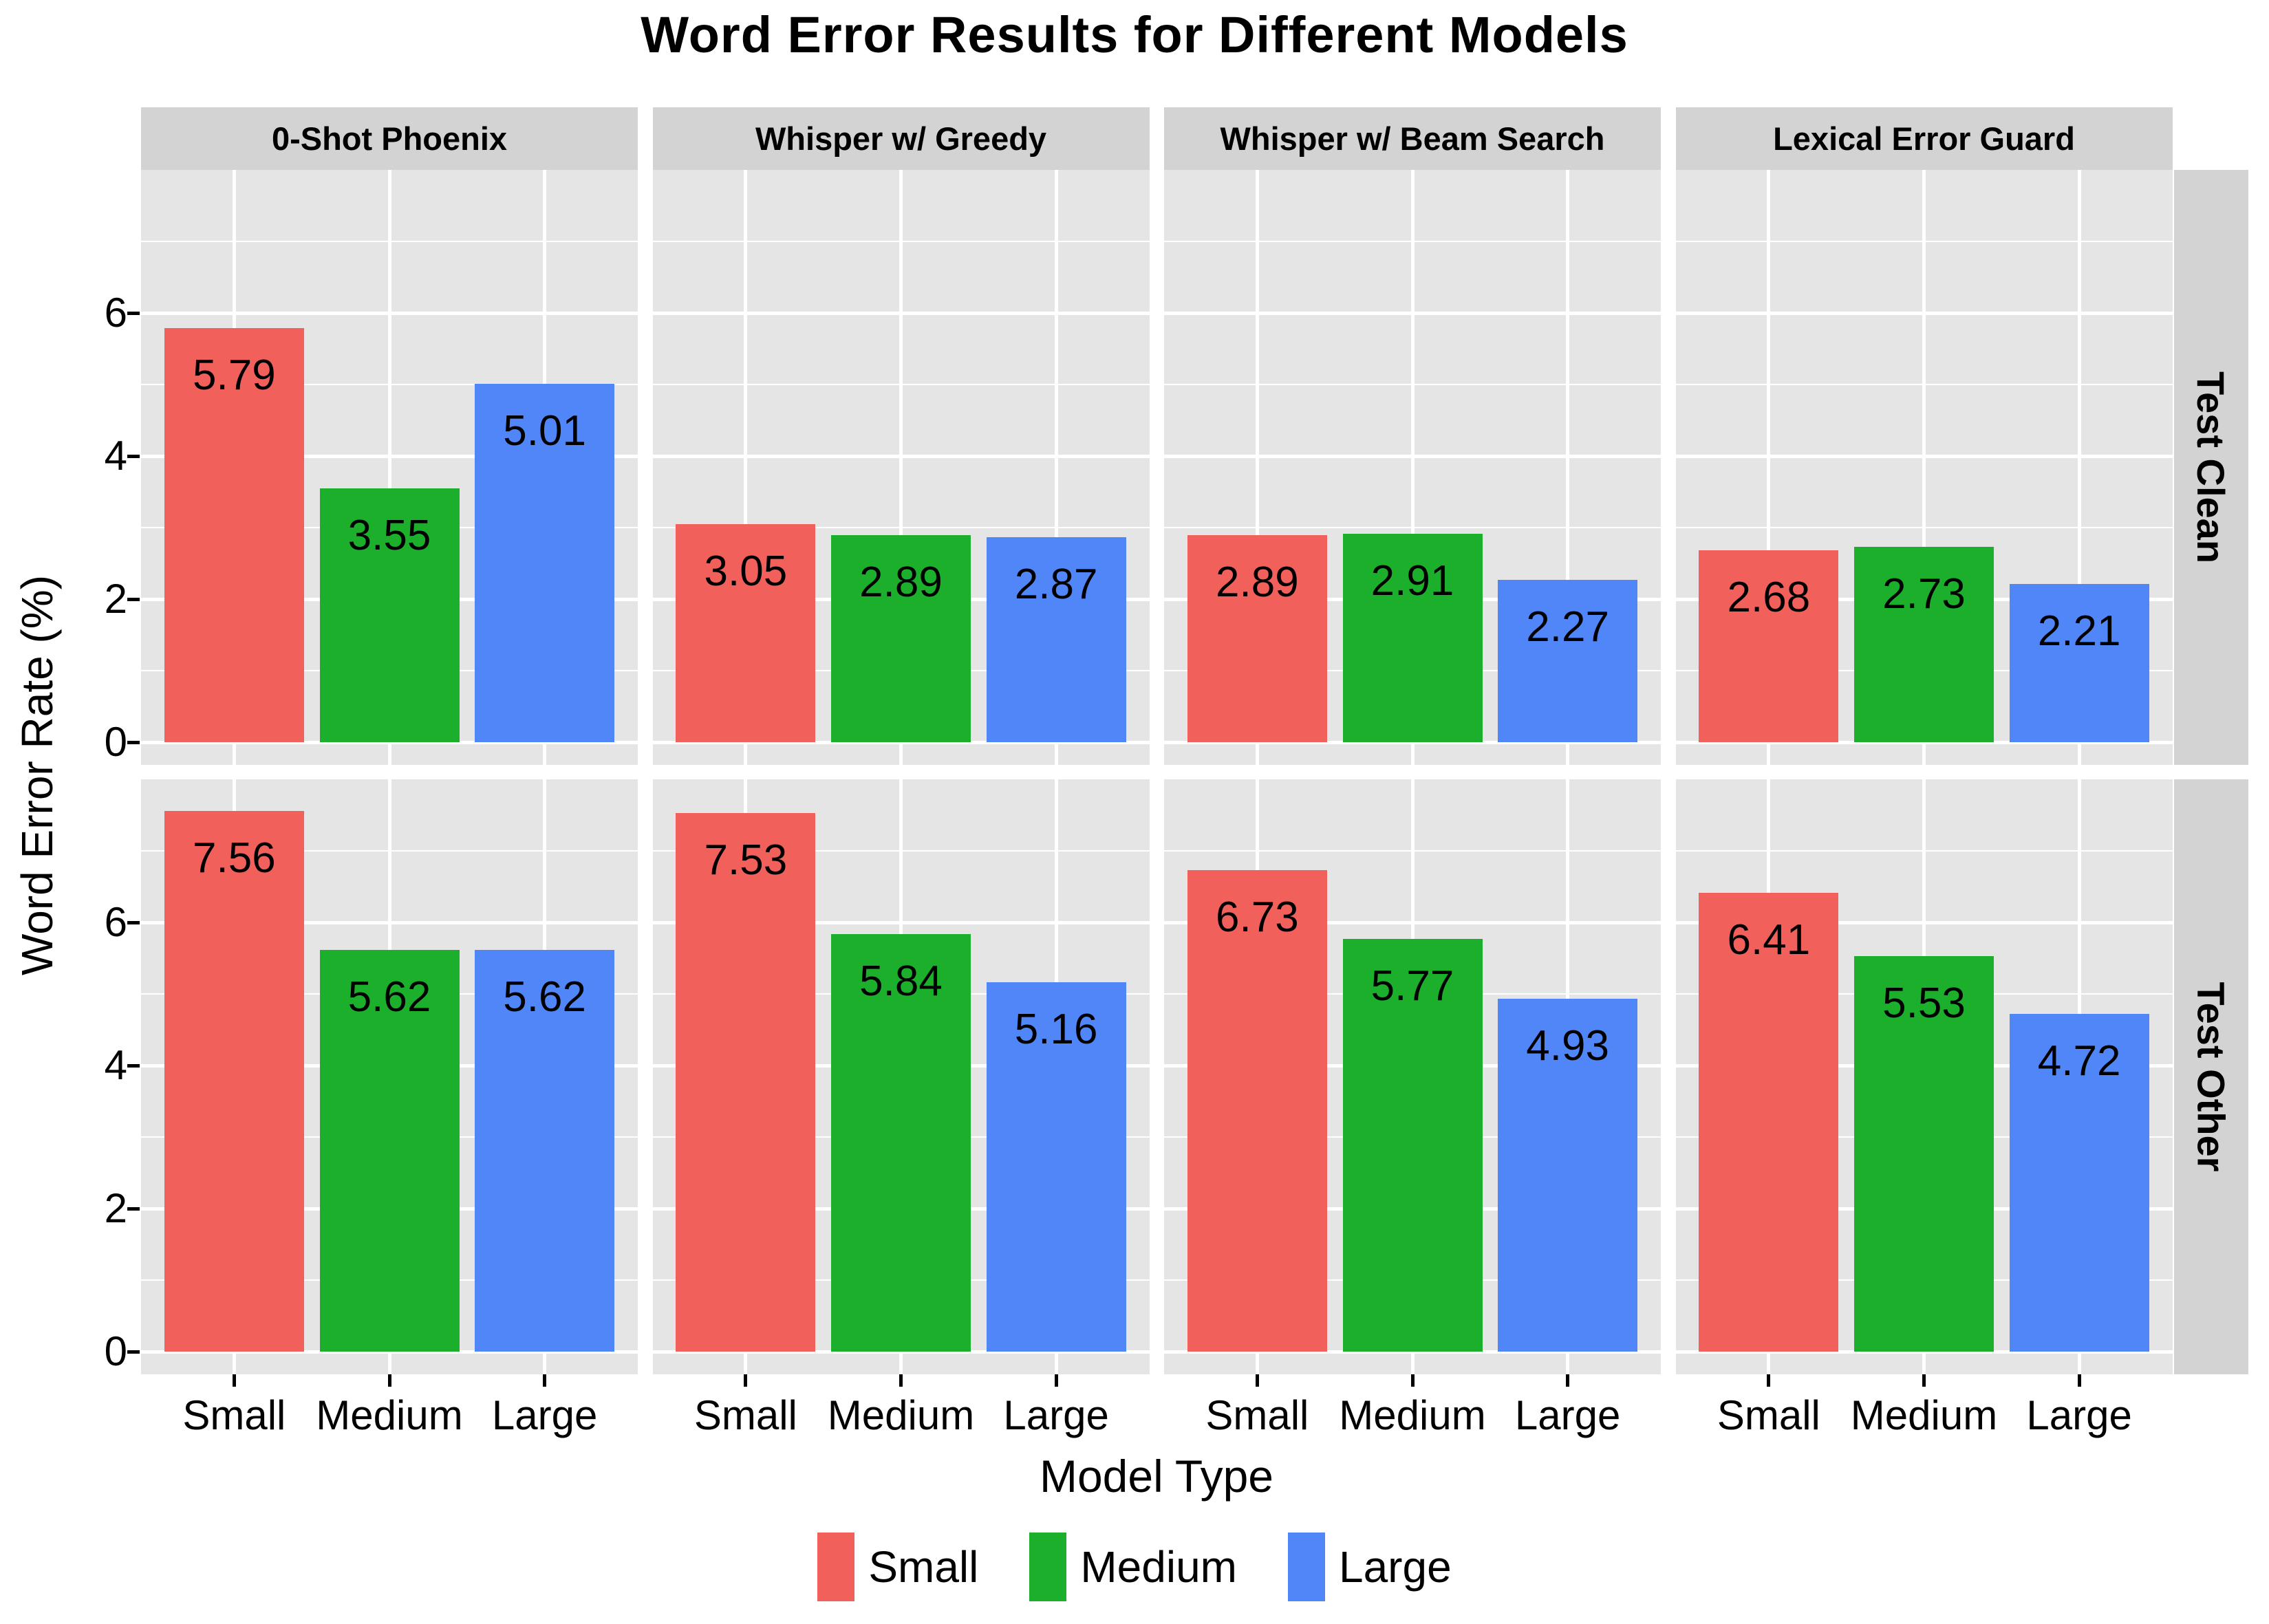 The height and width of the screenshot is (1624, 2269). I want to click on legend-item-medium: Medium, so click(1133, 1567).